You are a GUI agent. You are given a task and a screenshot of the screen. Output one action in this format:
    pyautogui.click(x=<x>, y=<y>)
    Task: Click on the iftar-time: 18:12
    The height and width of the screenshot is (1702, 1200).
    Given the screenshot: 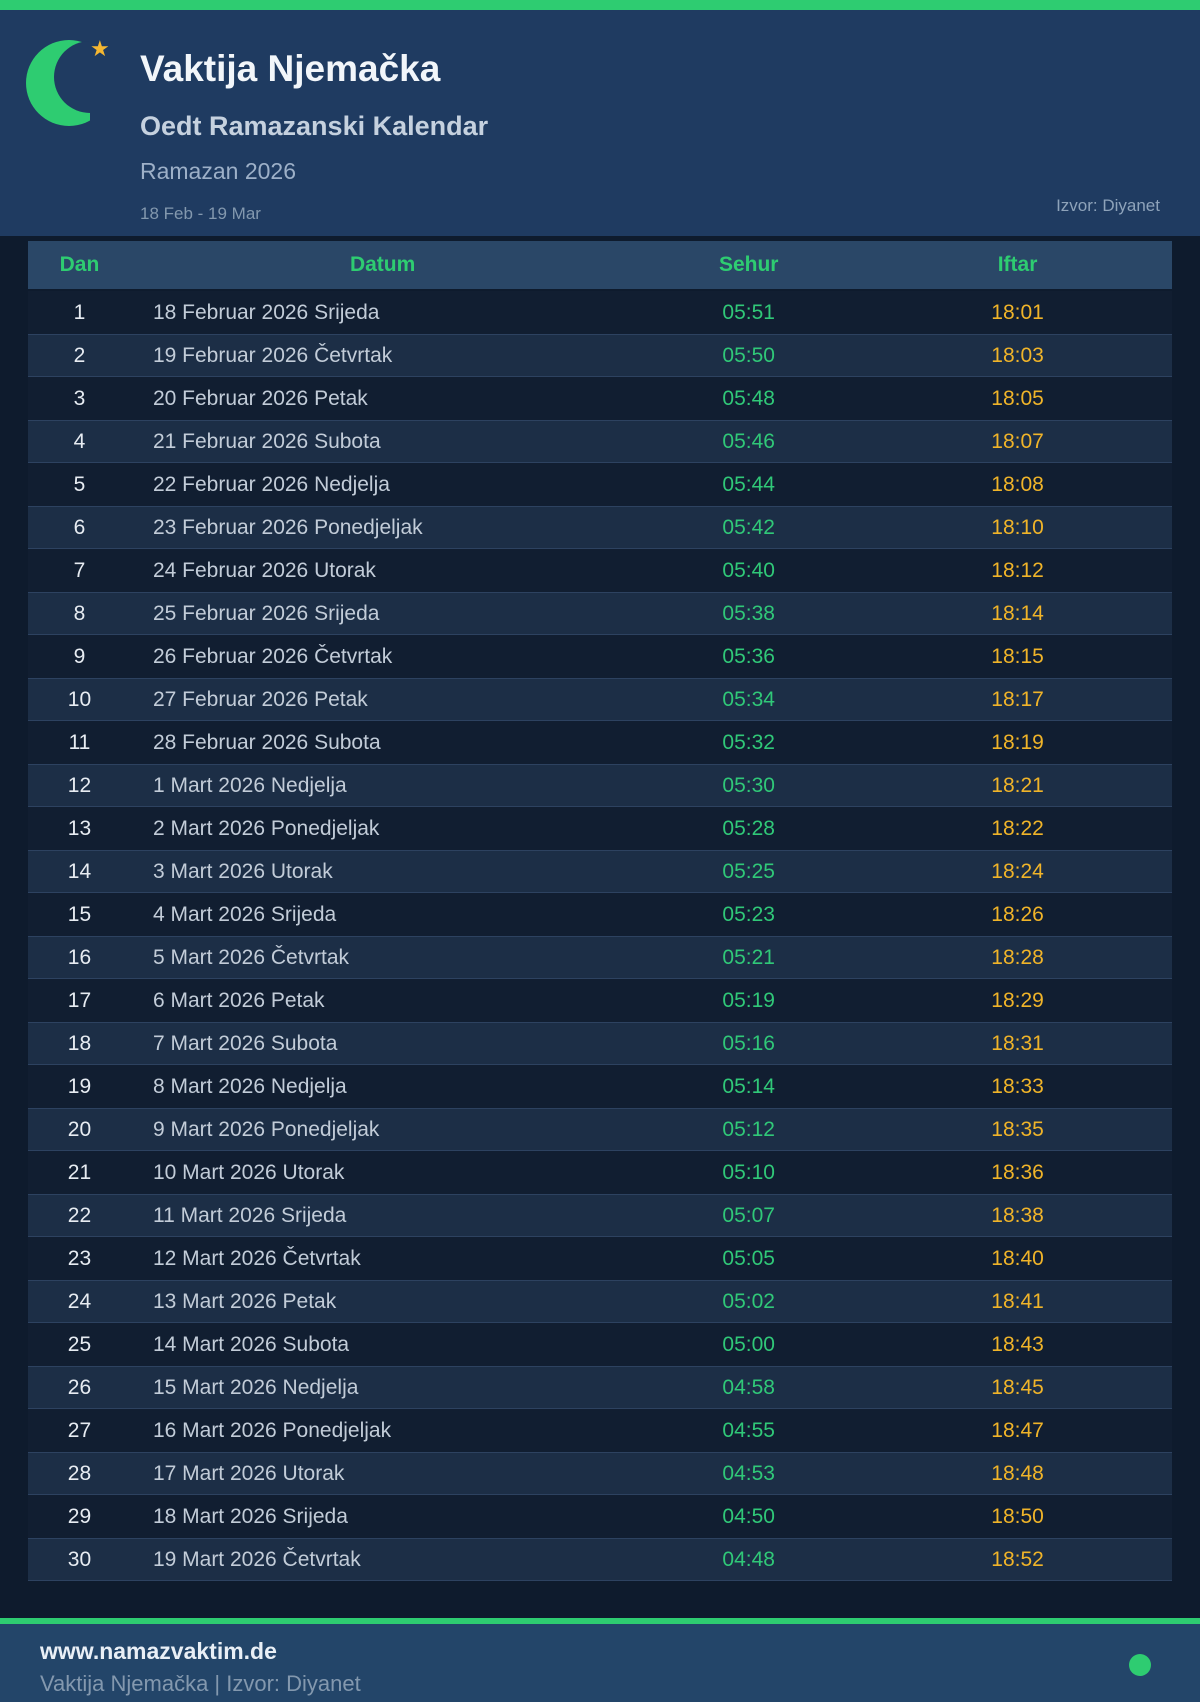 What is the action you would take?
    pyautogui.click(x=1017, y=570)
    